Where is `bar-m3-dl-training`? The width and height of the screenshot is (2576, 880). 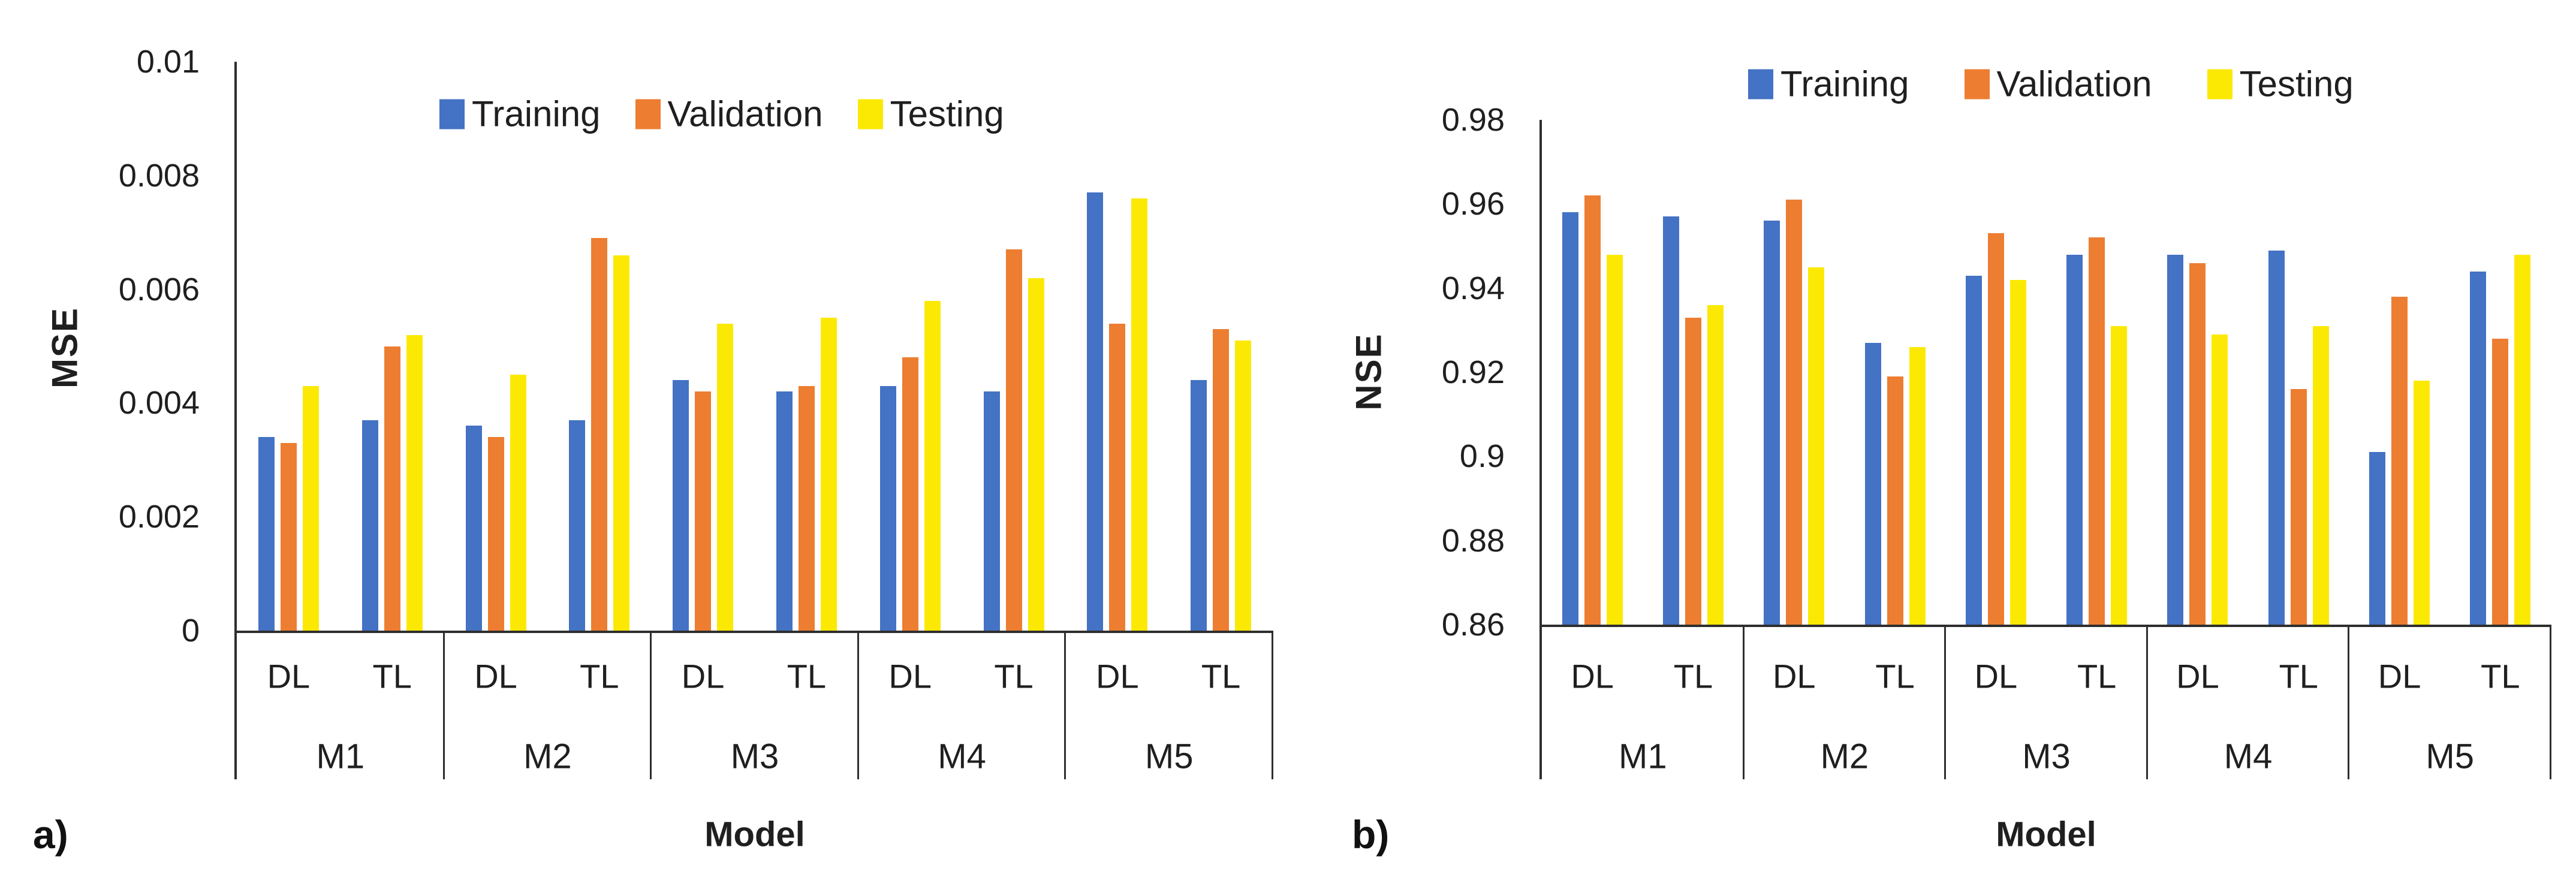 bar-m3-dl-training is located at coordinates (1973, 450).